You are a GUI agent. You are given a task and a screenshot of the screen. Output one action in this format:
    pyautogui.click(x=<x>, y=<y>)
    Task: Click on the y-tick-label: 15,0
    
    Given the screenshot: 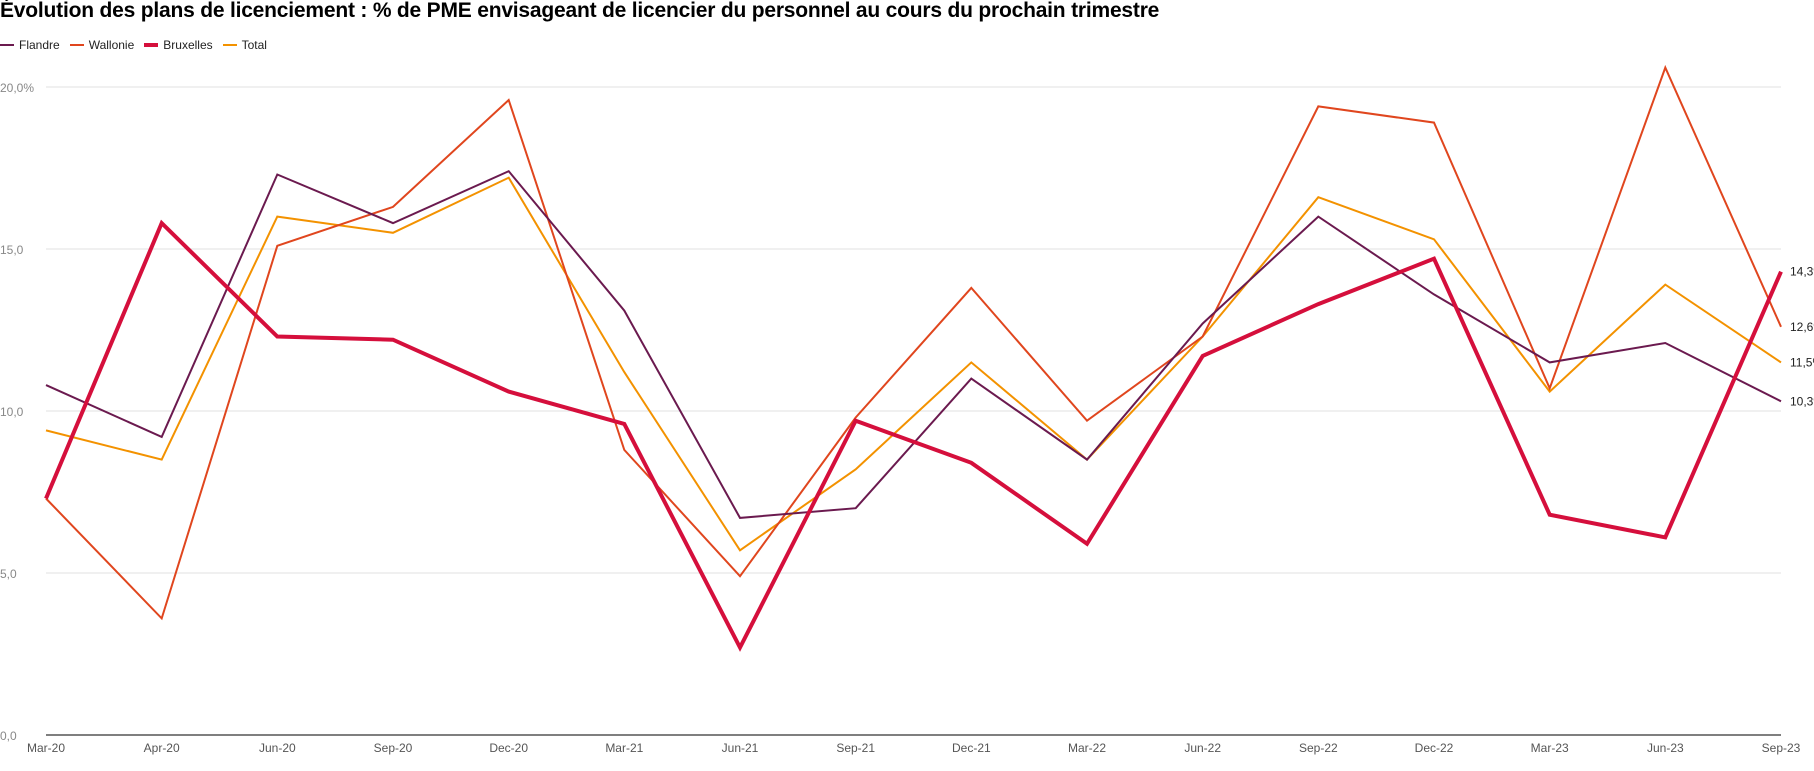 What is the action you would take?
    pyautogui.click(x=12, y=250)
    